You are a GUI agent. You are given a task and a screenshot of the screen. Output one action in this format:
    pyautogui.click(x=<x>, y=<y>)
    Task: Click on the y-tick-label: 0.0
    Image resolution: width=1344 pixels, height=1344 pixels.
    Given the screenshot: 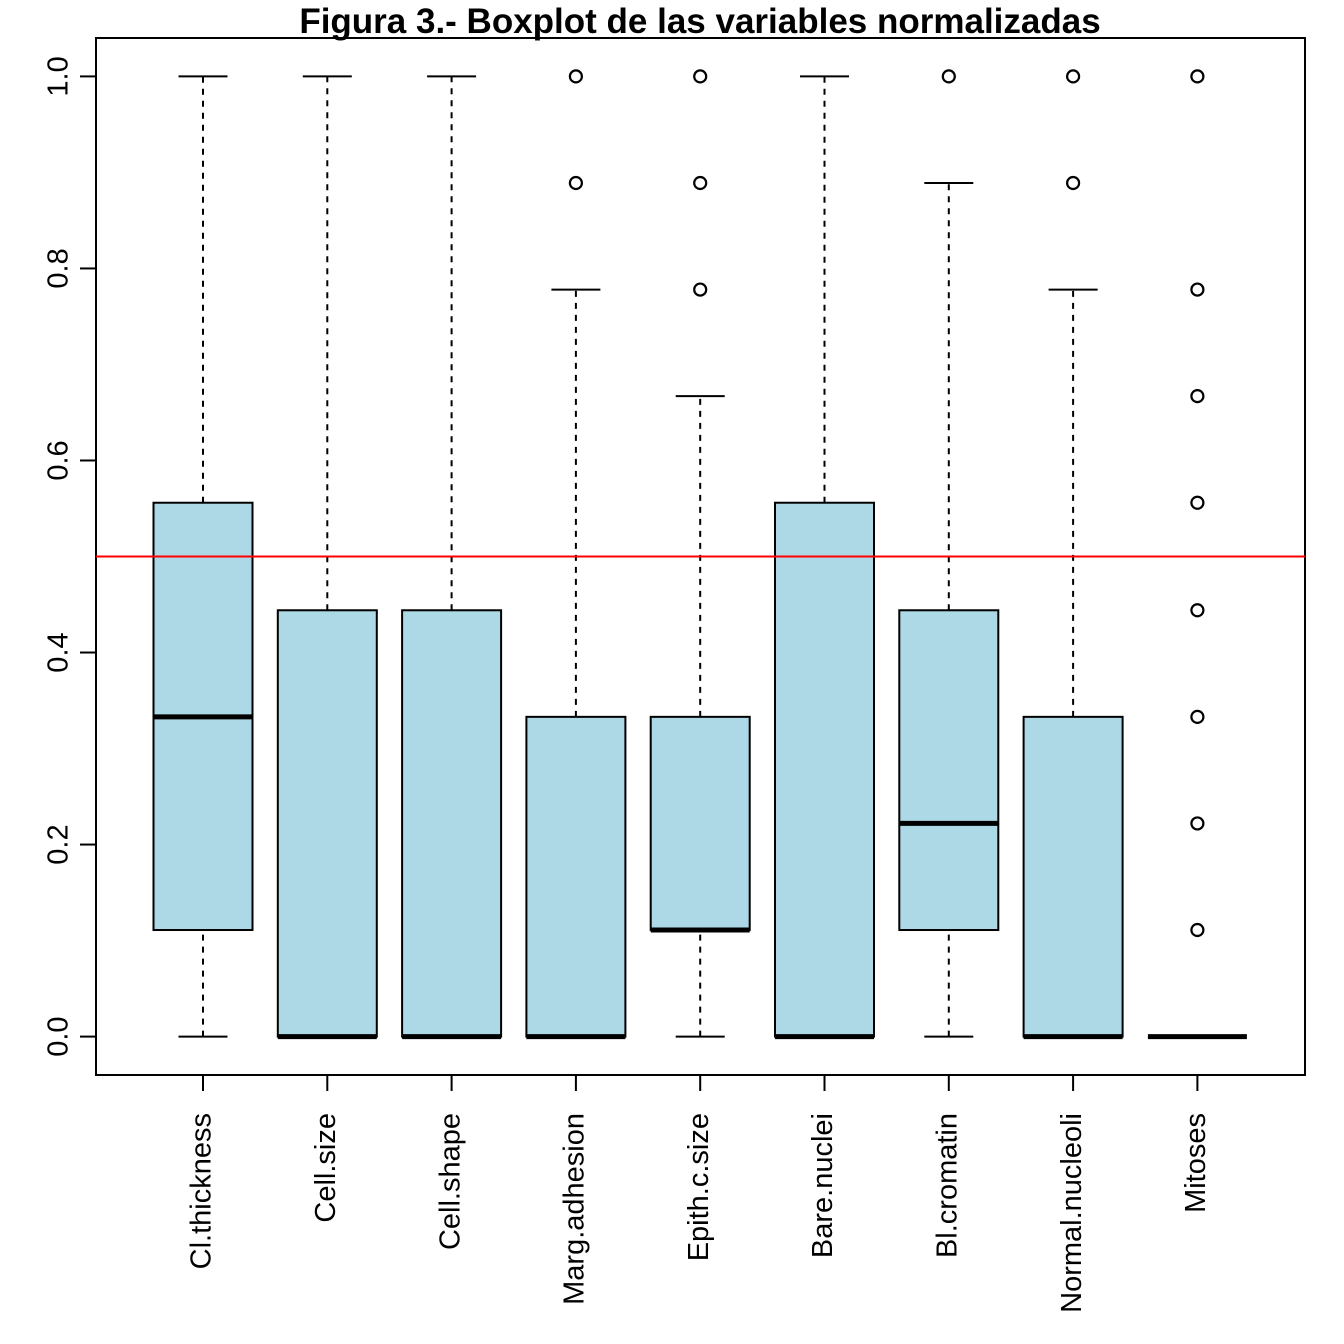 What is the action you would take?
    pyautogui.click(x=59, y=1036)
    